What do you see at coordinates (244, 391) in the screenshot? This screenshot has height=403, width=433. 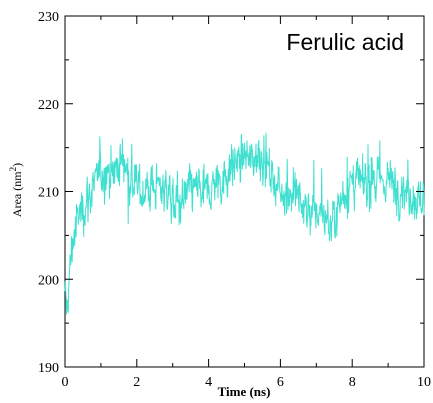 I see `x-axis-label: Time (ns)` at bounding box center [244, 391].